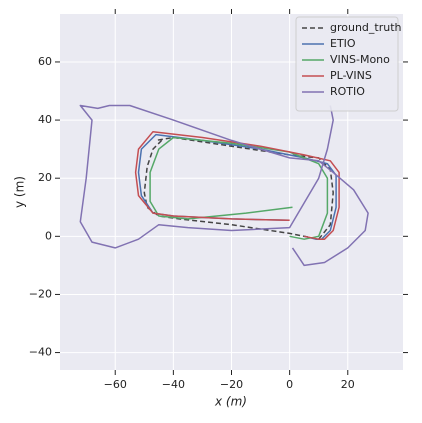 Image resolution: width=422 pixels, height=423 pixels. What do you see at coordinates (48, 235) in the screenshot?
I see `y-tick-label: 0` at bounding box center [48, 235].